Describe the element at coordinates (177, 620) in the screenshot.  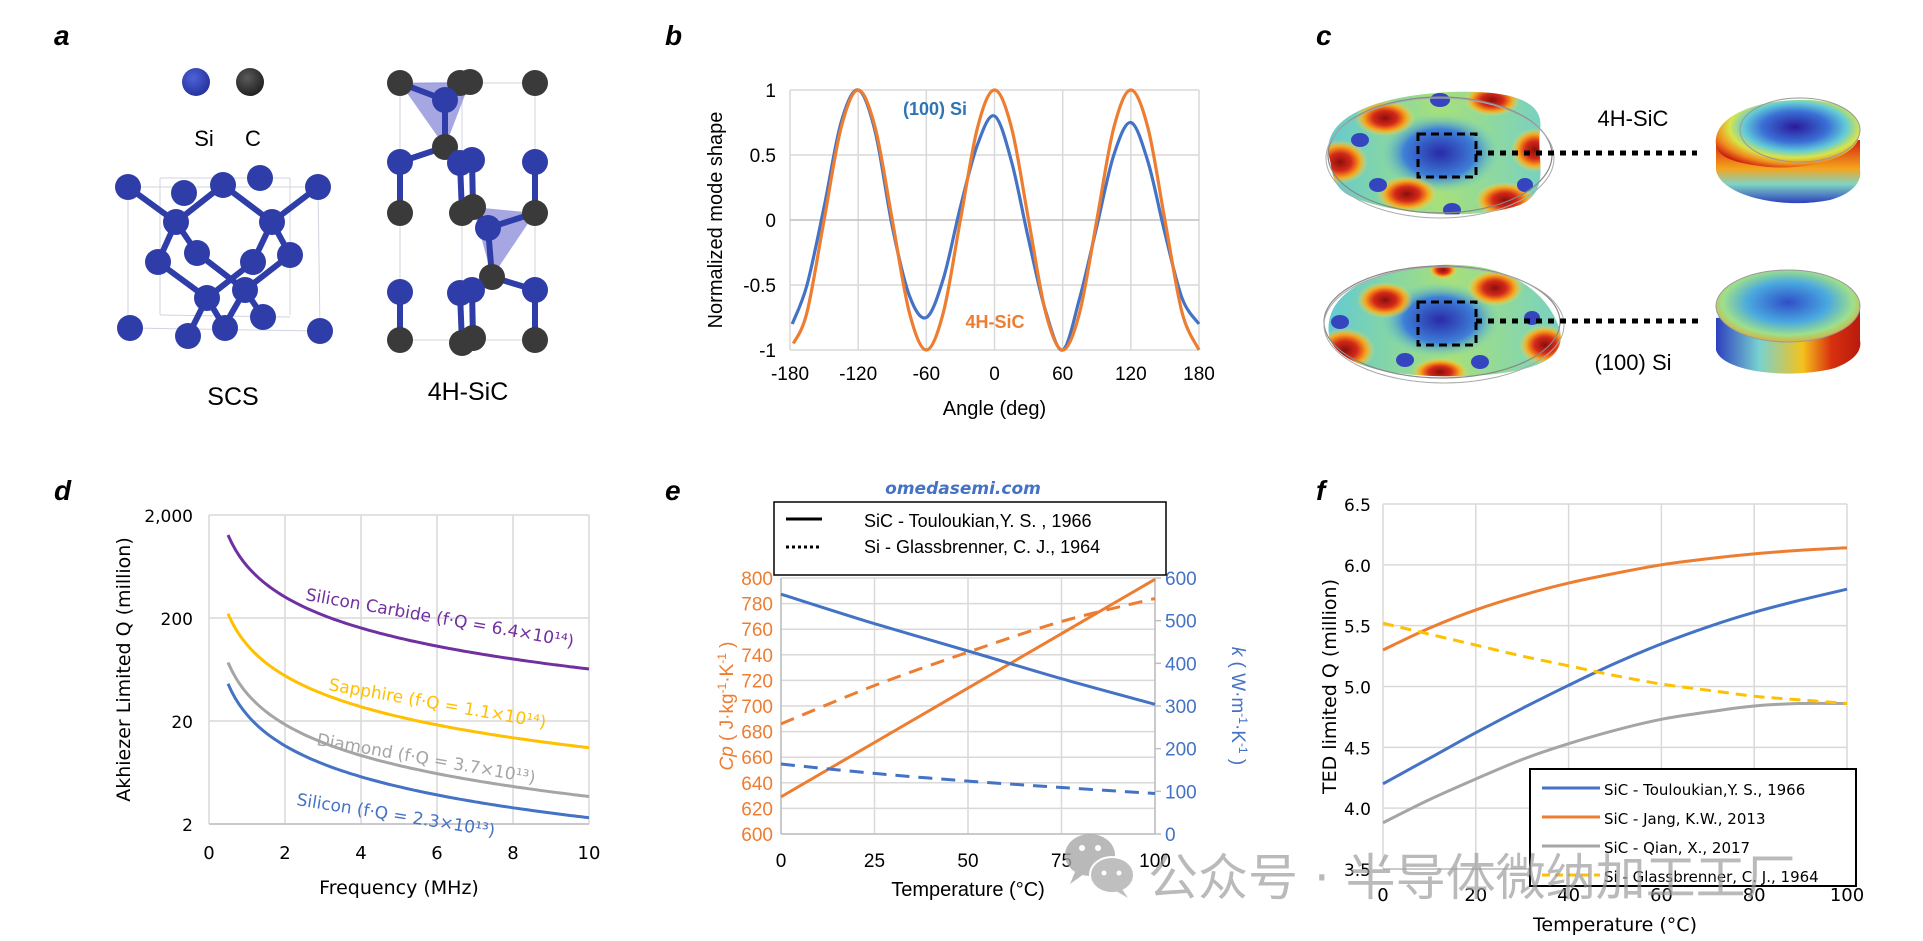
I see `y-tick-label: 200` at that location.